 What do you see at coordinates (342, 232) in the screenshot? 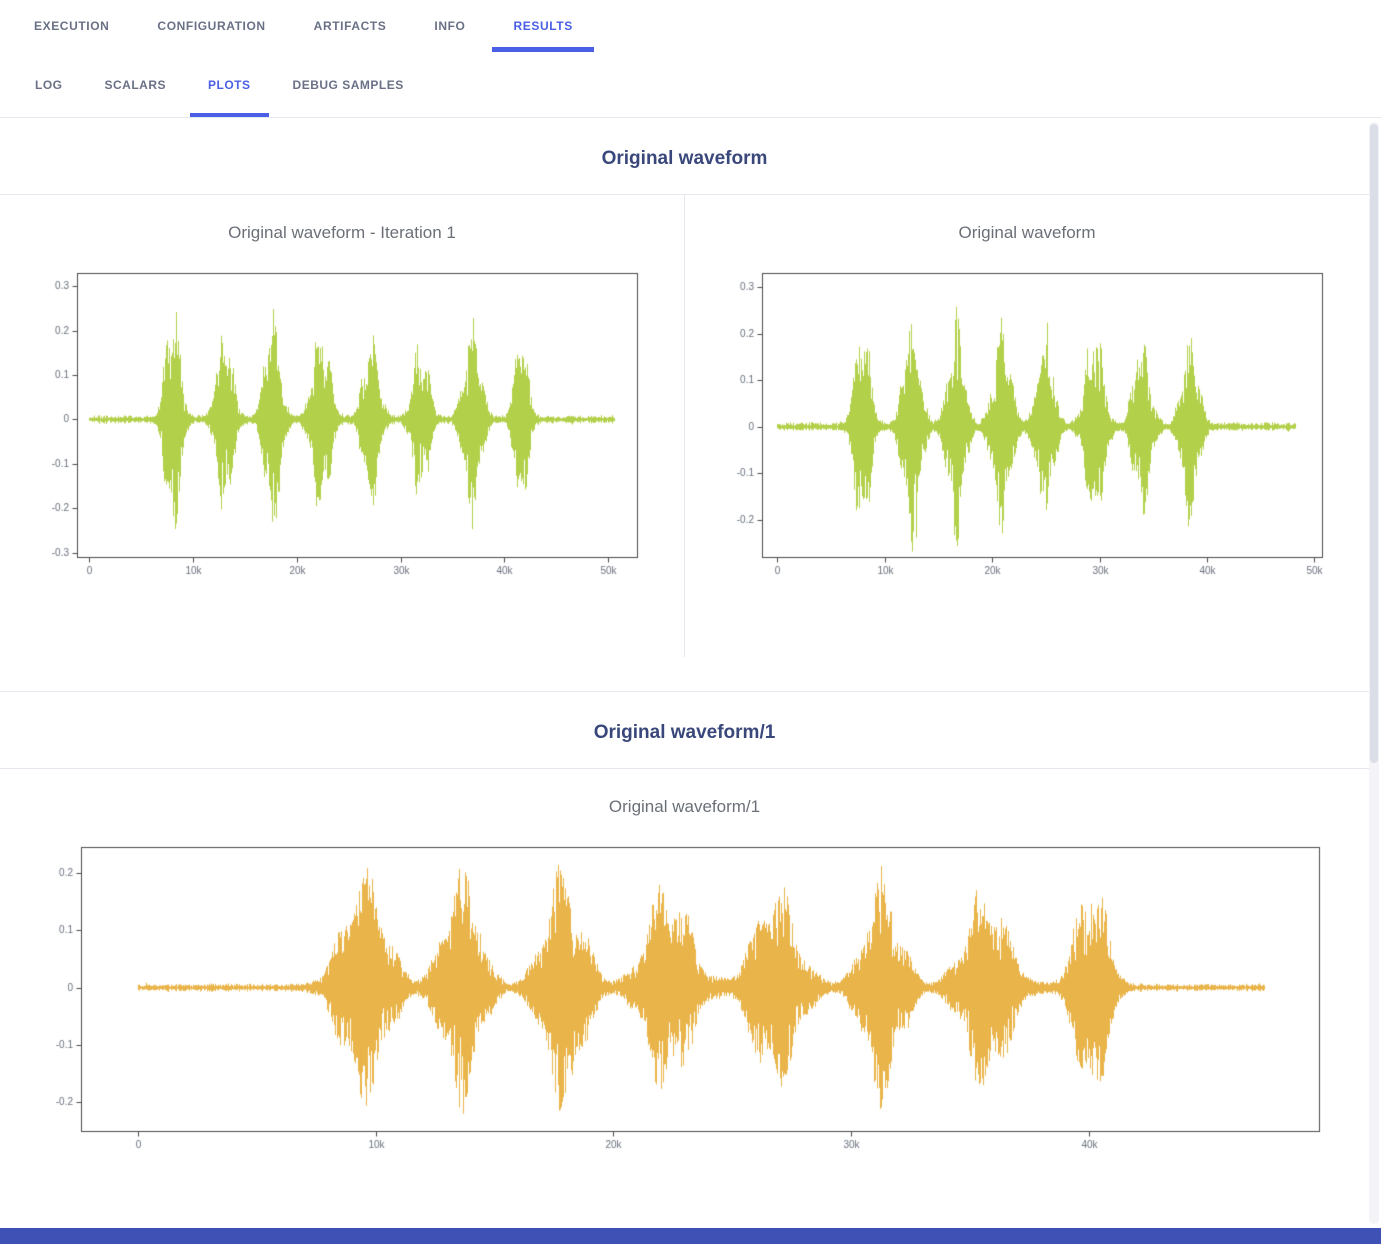
I see `plot-title: Original waveform - Iteration 1` at bounding box center [342, 232].